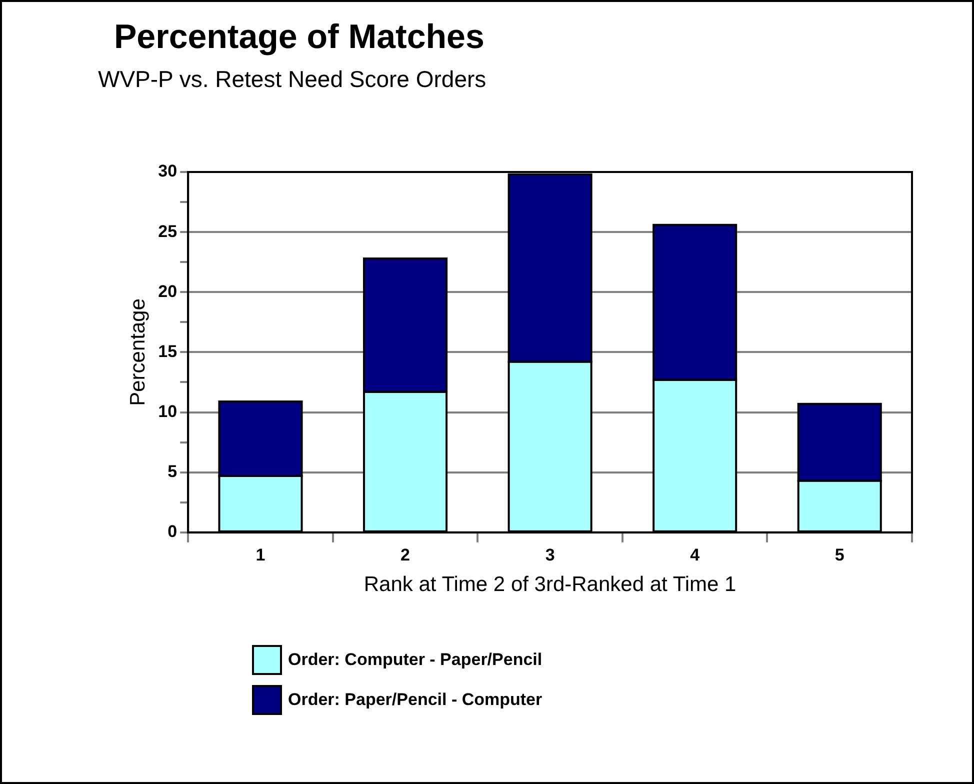  I want to click on y-tick-label: 0, so click(173, 532).